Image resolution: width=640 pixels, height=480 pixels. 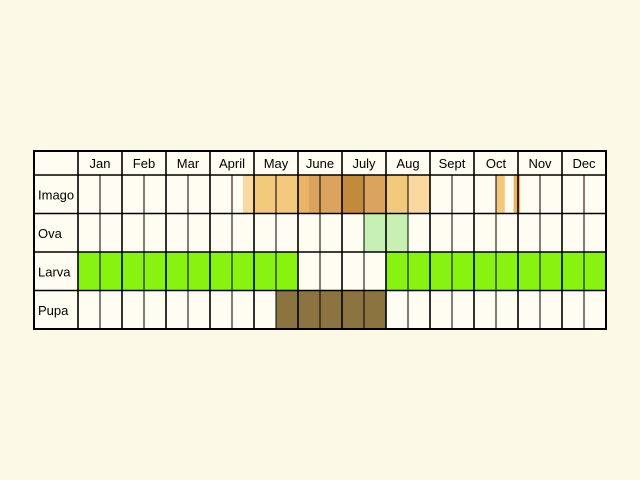 What do you see at coordinates (452, 163) in the screenshot?
I see `month-label: Sept` at bounding box center [452, 163].